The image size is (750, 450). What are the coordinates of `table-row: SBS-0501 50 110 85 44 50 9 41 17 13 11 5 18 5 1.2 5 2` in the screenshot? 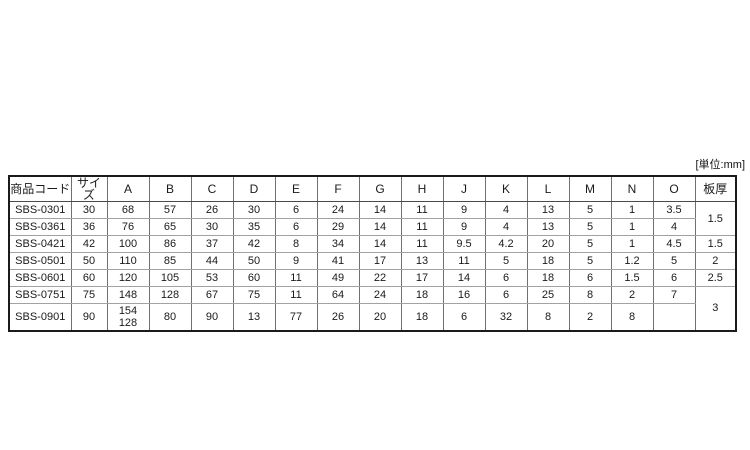 It's located at (372, 261).